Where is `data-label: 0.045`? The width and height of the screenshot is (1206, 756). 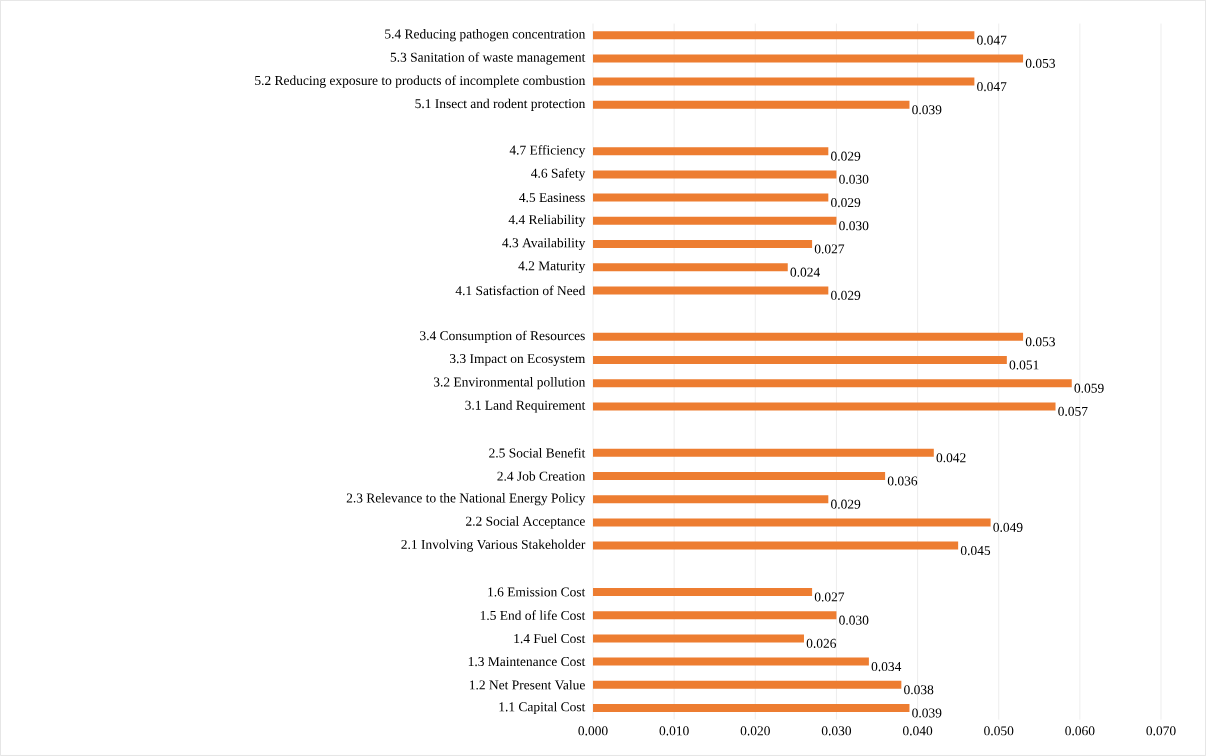
data-label: 0.045 is located at coordinates (975, 551).